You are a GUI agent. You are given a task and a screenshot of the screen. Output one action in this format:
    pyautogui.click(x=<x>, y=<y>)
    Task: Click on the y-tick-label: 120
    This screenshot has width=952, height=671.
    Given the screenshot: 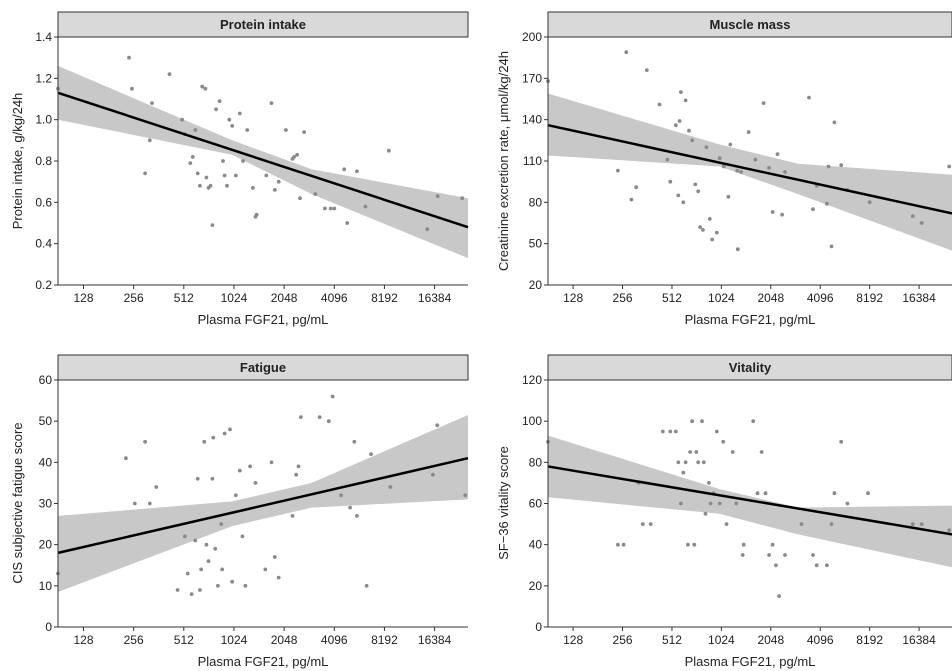 What is the action you would take?
    pyautogui.click(x=532, y=380)
    